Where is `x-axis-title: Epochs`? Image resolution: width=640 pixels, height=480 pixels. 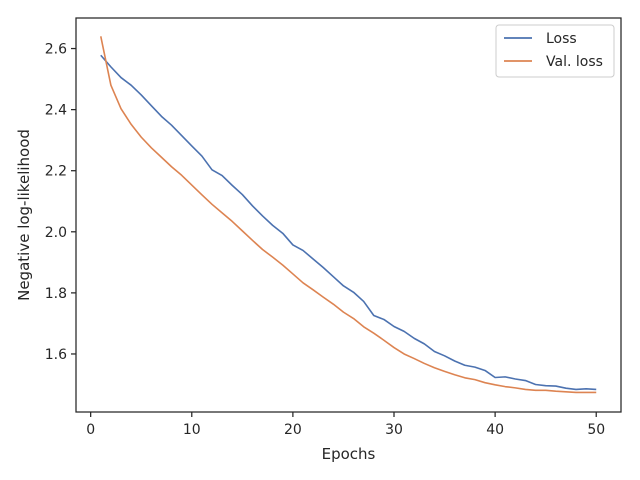
x-axis-title: Epochs is located at coordinates (349, 454).